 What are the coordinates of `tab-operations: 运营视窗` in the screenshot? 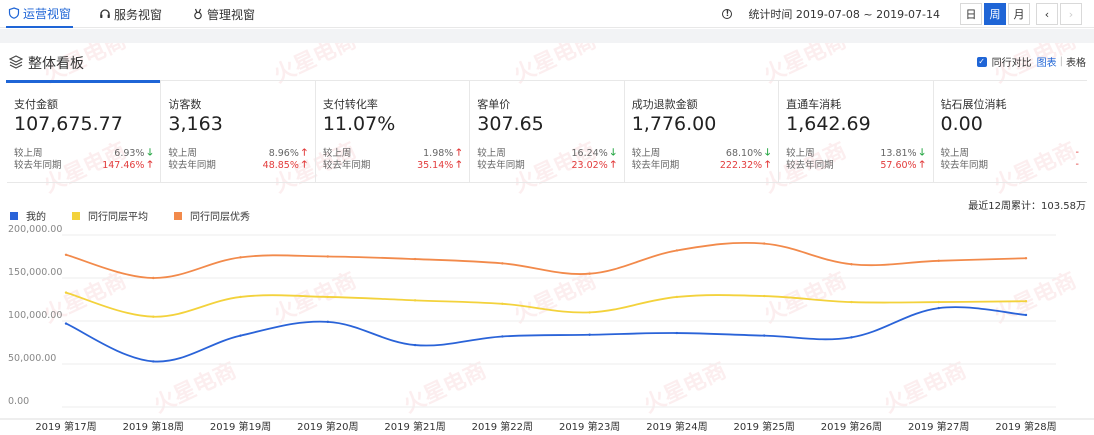 It's located at (40, 14).